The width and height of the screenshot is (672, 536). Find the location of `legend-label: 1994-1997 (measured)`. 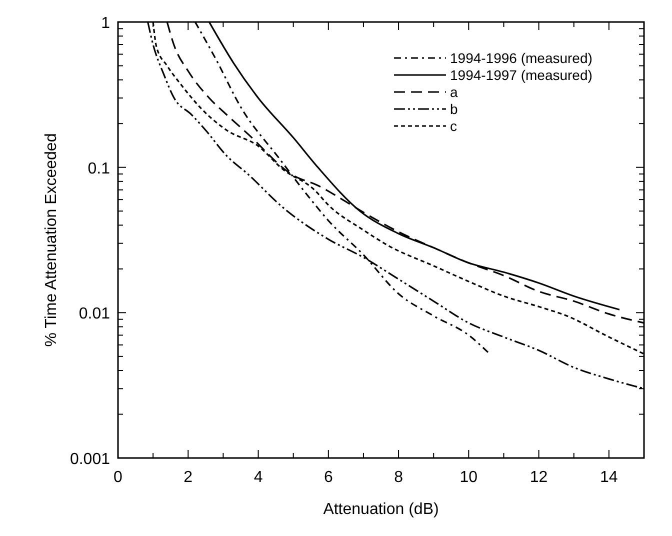

legend-label: 1994-1997 (measured) is located at coordinates (521, 75).